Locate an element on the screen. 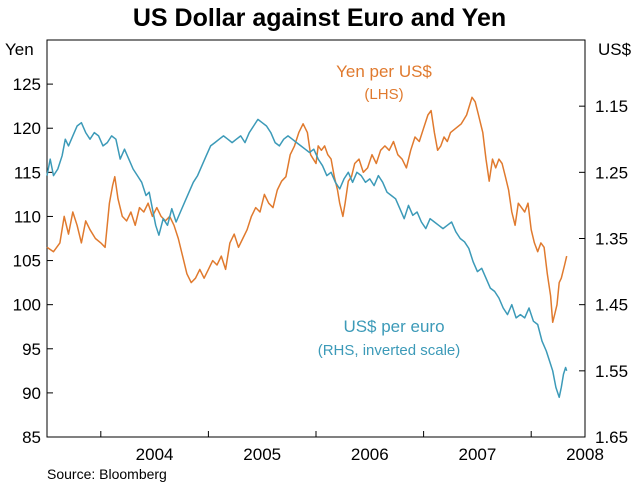 Image resolution: width=639 pixels, height=489 pixels. chart-title: US Dollar against Euro and Yen is located at coordinates (319, 18).